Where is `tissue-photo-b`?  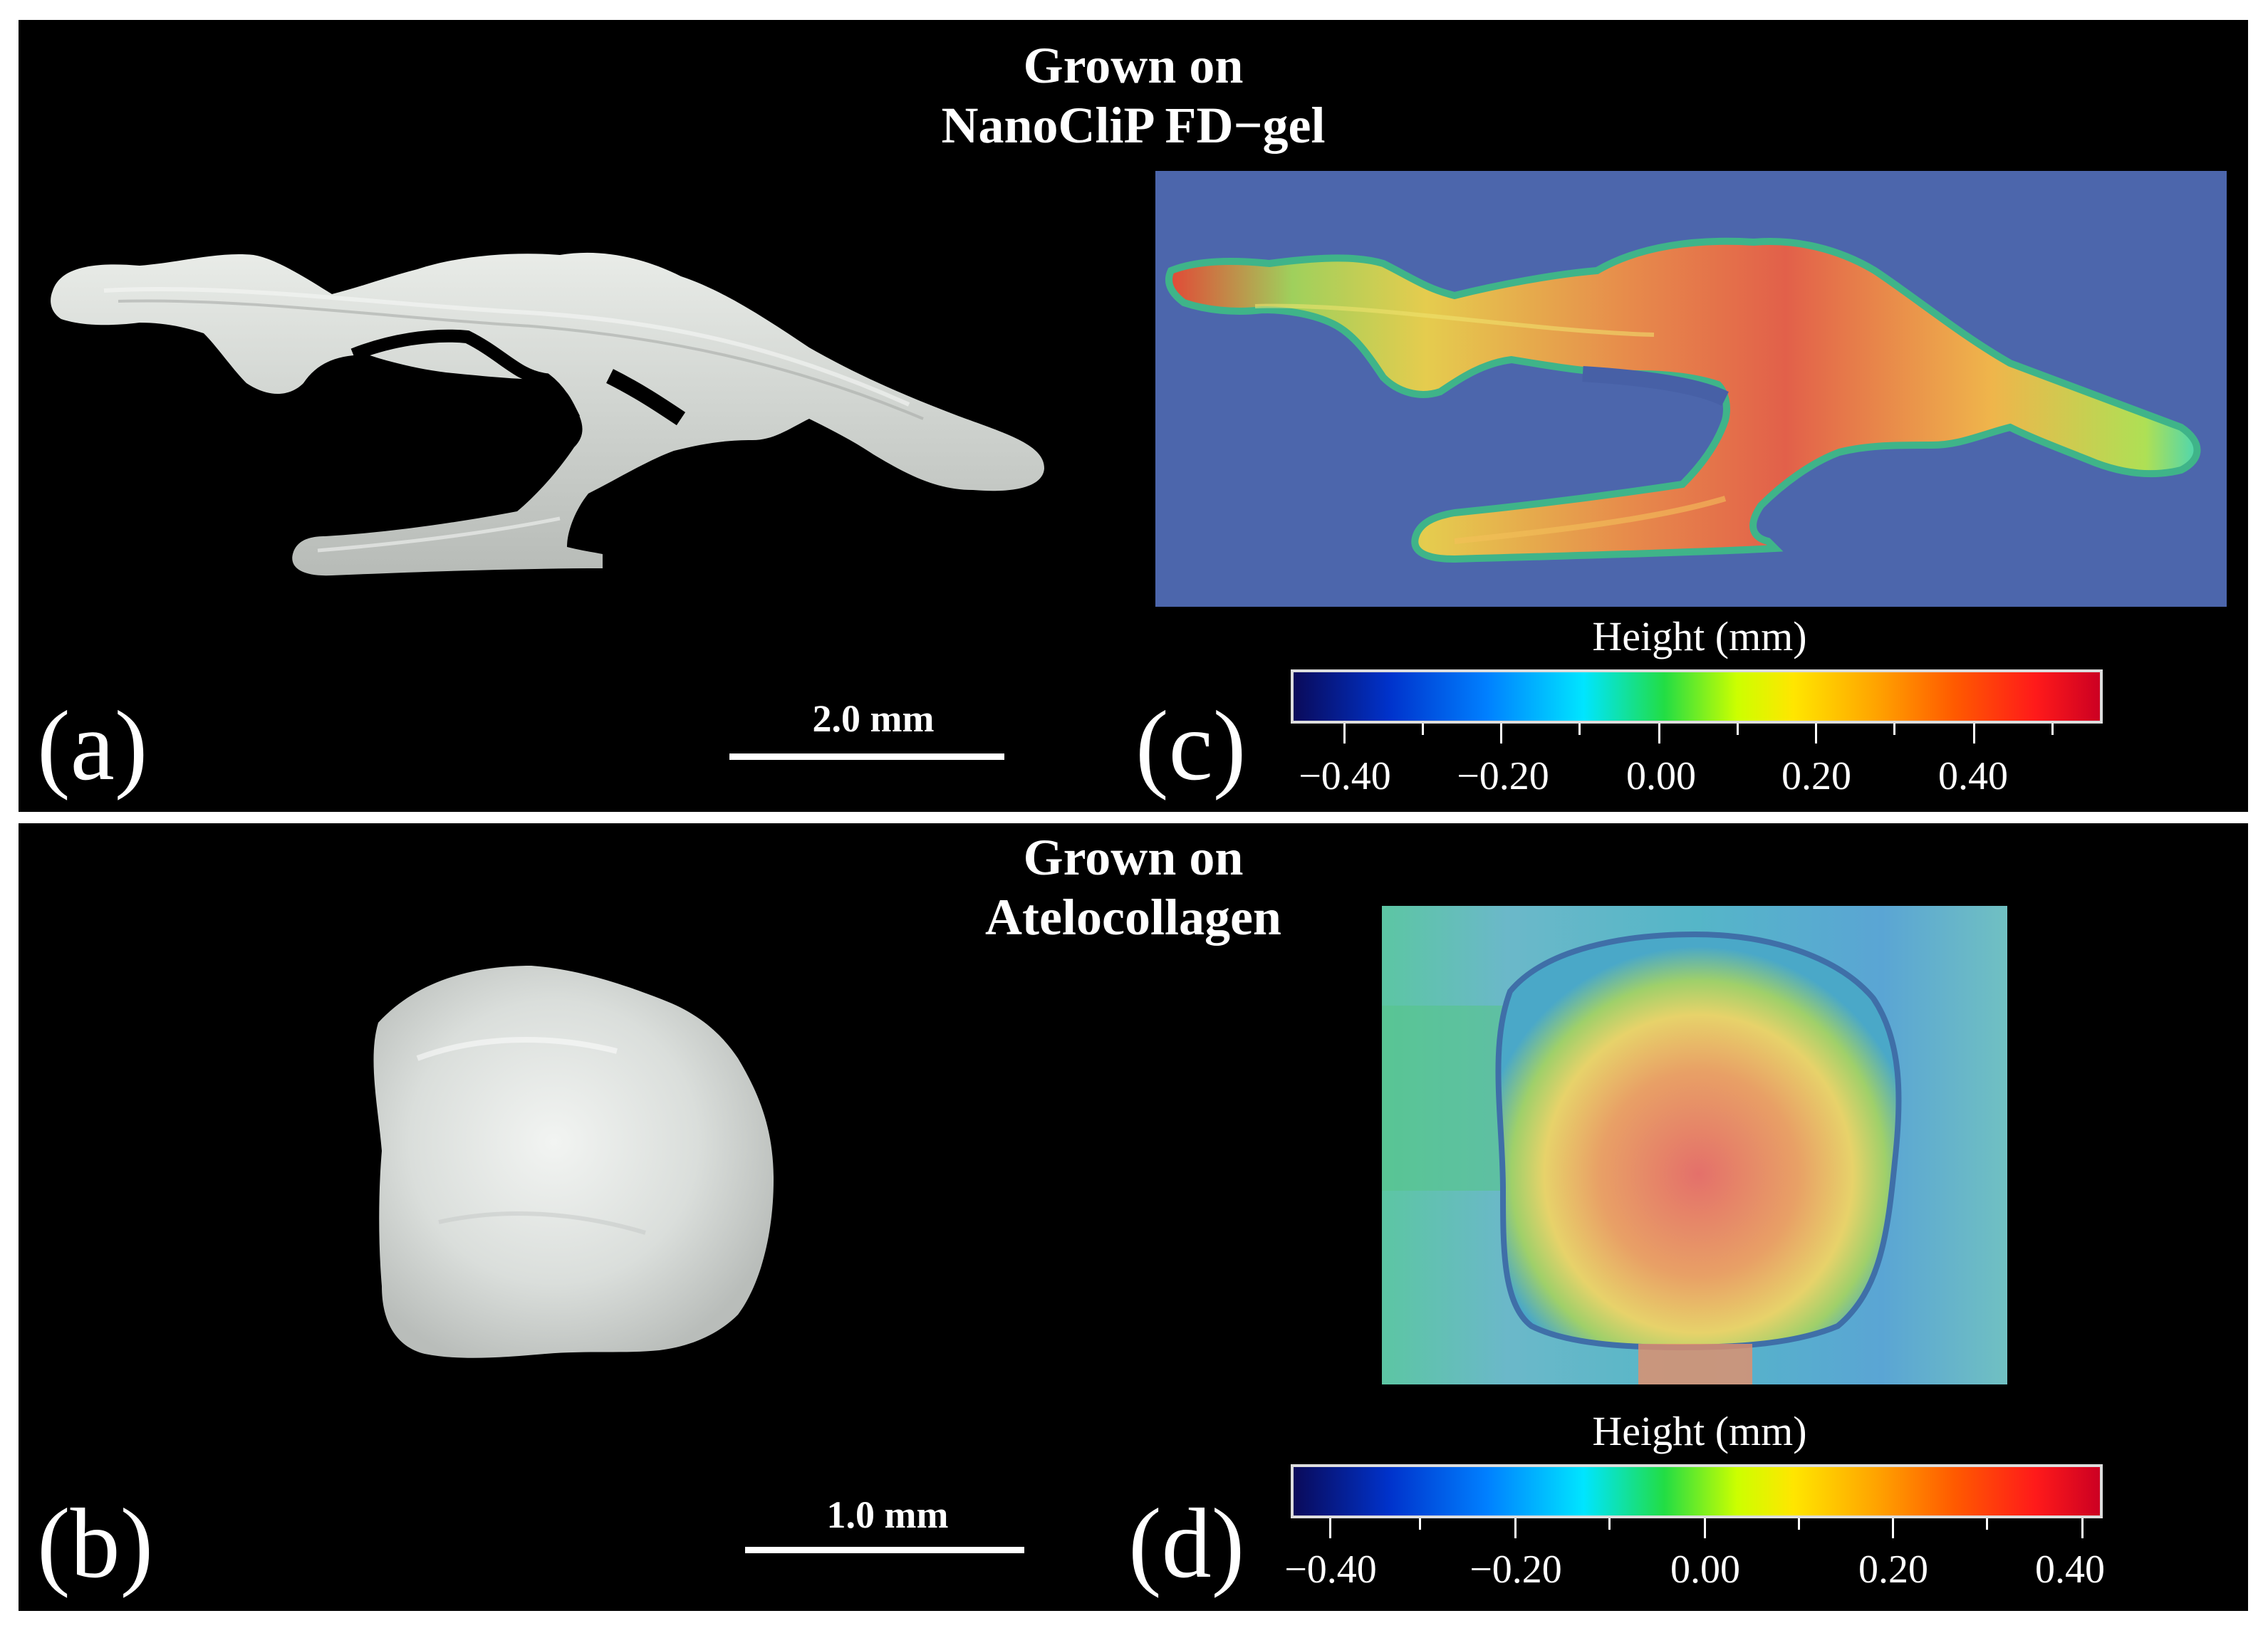 tissue-photo-b is located at coordinates (573, 1162).